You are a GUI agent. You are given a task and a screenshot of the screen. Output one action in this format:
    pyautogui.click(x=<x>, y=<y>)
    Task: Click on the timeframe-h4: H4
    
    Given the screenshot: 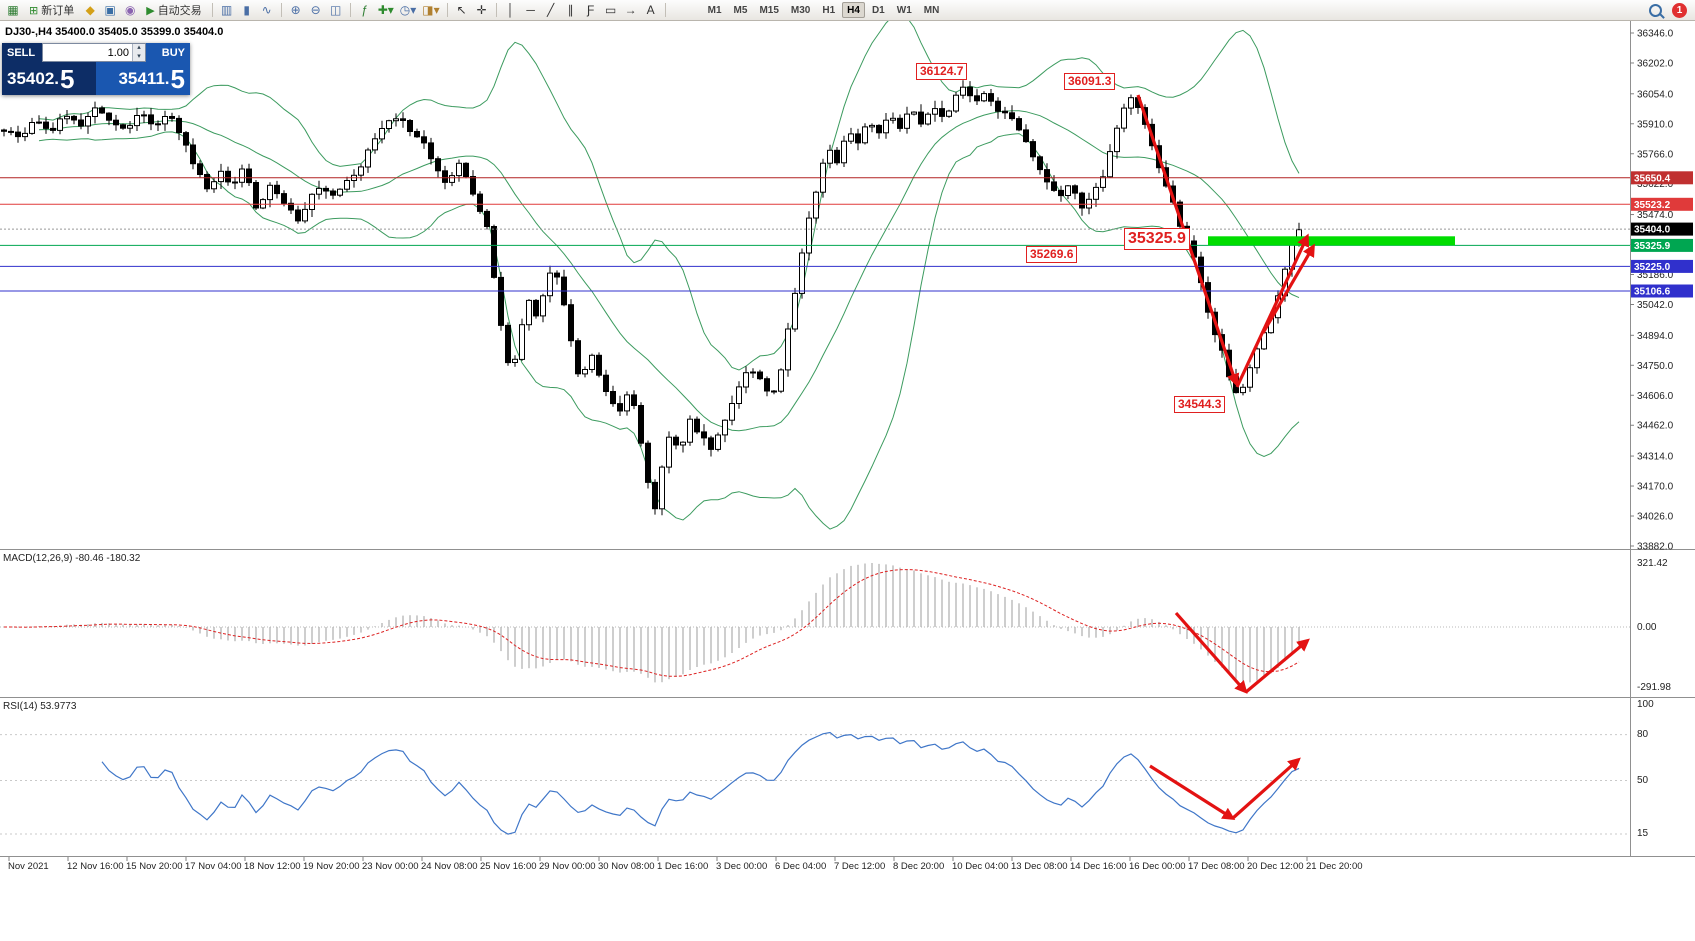 What is the action you would take?
    pyautogui.click(x=853, y=10)
    